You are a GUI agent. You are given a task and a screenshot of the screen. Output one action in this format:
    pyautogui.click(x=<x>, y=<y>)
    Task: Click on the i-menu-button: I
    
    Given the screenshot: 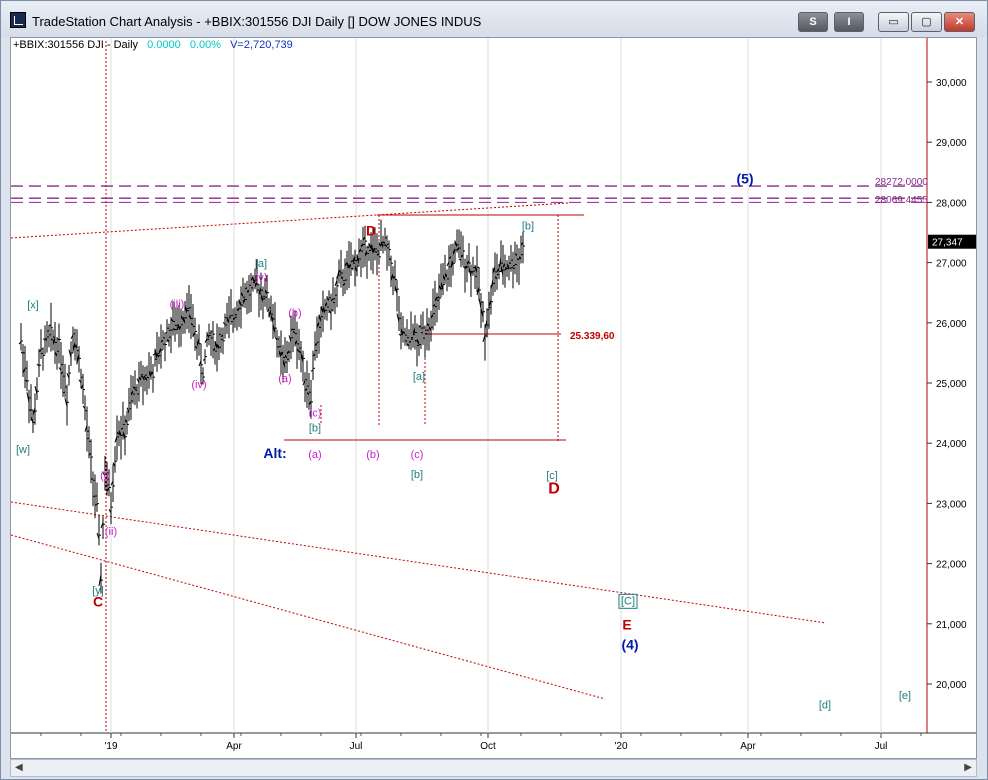 What is the action you would take?
    pyautogui.click(x=849, y=22)
    